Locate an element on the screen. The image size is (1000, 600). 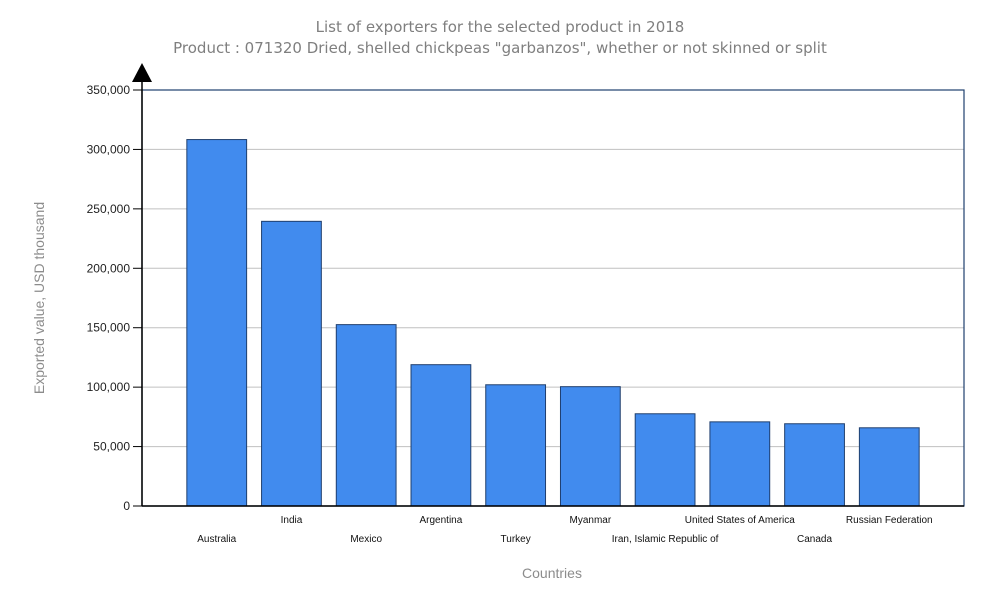
bar-russian-federation is located at coordinates (889, 467).